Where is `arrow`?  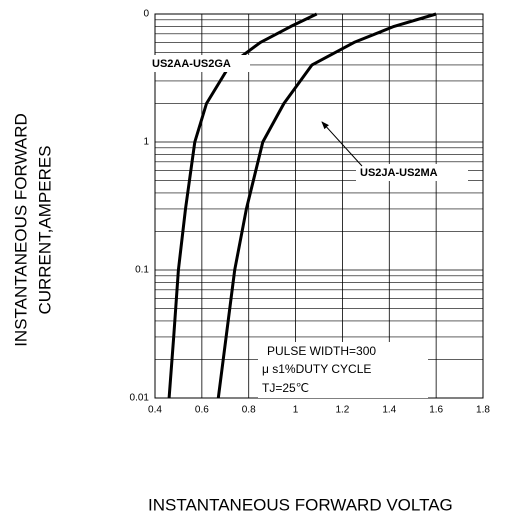
arrow is located at coordinates (342, 144).